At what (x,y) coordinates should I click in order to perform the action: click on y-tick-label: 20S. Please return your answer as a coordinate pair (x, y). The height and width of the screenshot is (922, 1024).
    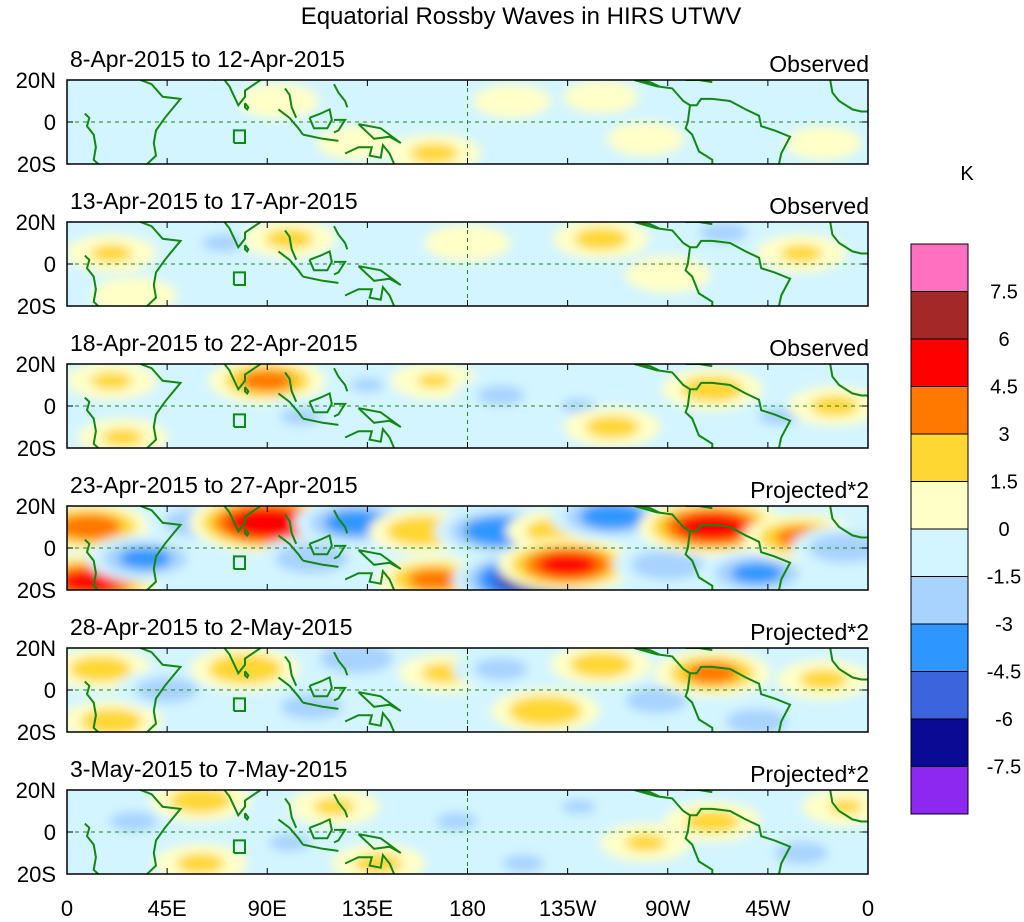
    Looking at the image, I should click on (36, 306).